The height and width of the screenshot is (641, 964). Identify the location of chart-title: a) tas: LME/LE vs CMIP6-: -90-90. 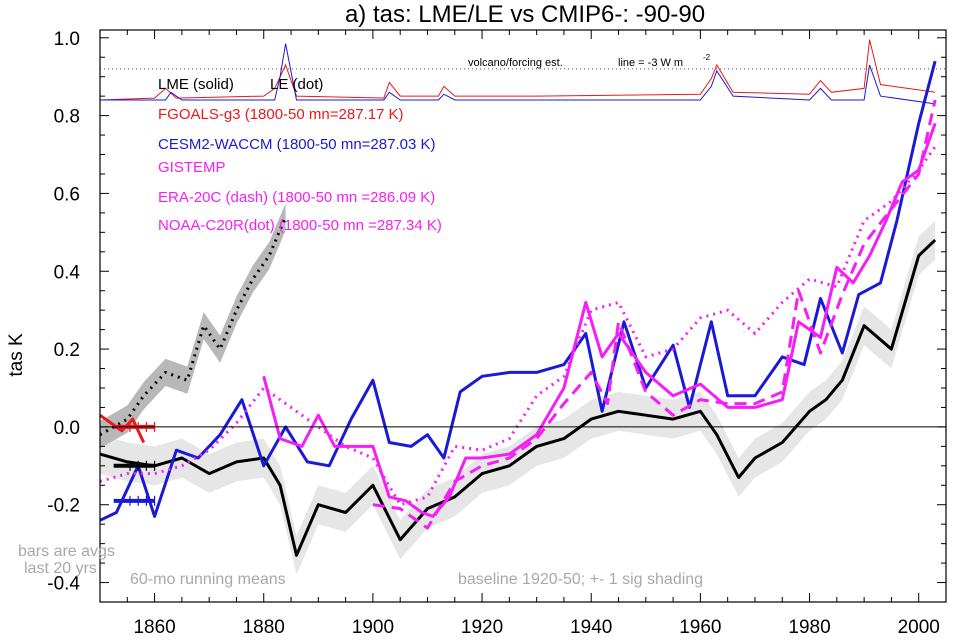
(525, 14).